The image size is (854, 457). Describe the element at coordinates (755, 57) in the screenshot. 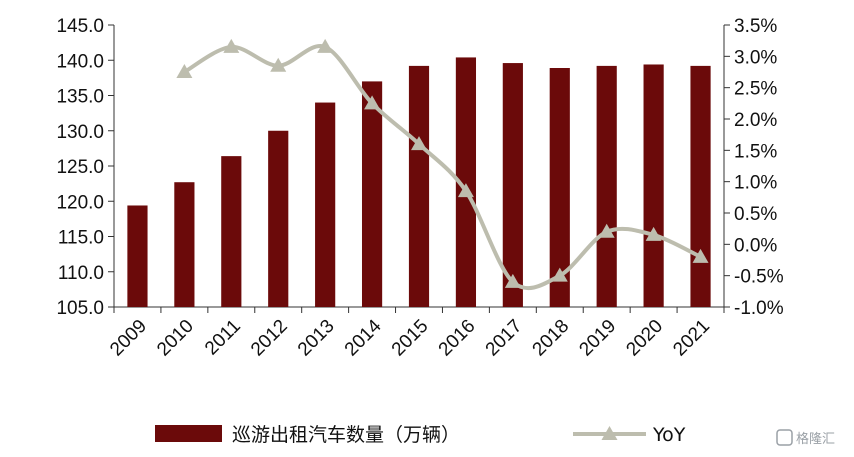

I see `y-right-tick-label: 3.0%` at that location.